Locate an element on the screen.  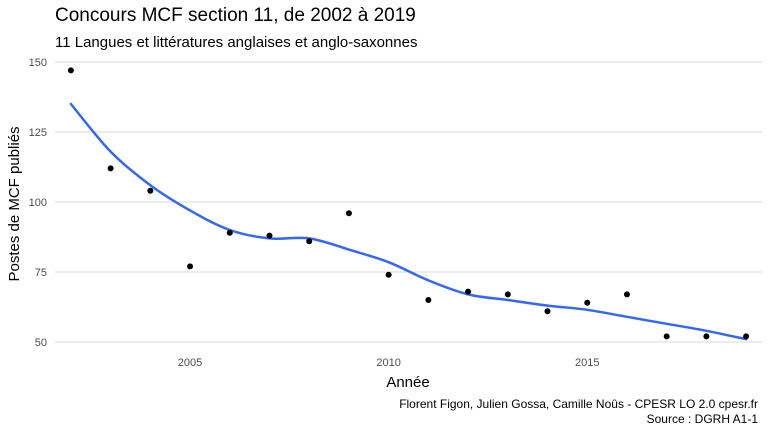
chart-title: Concours MCF section 11, de 2002 à 2019 is located at coordinates (235, 15).